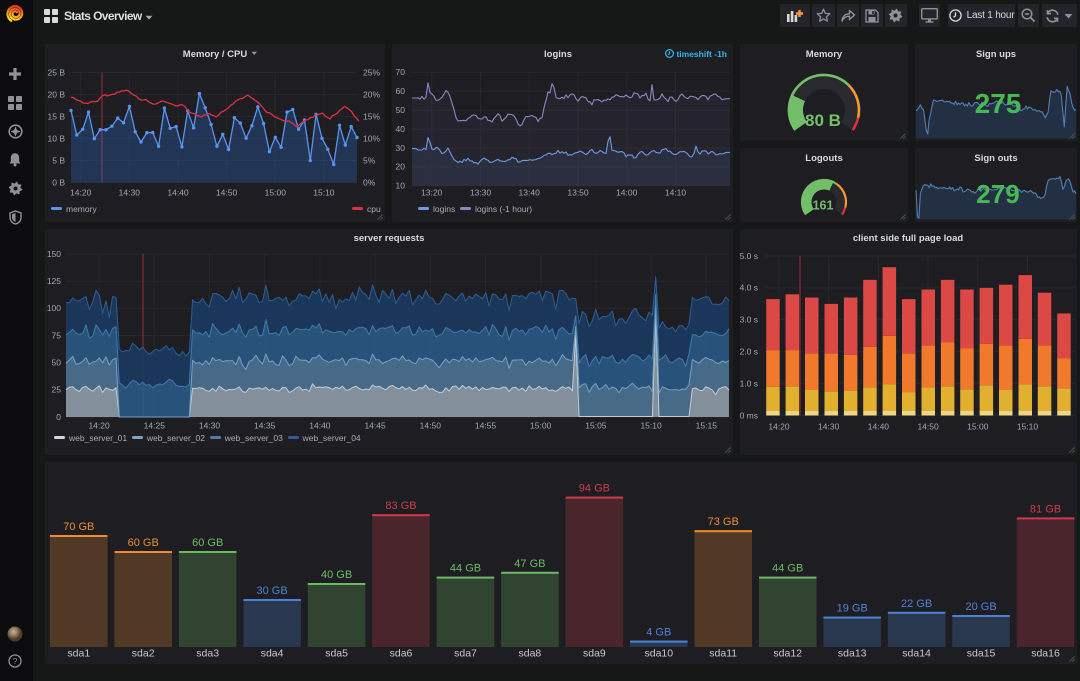  Describe the element at coordinates (530, 654) in the screenshot. I see `svg-text: sda8` at that location.